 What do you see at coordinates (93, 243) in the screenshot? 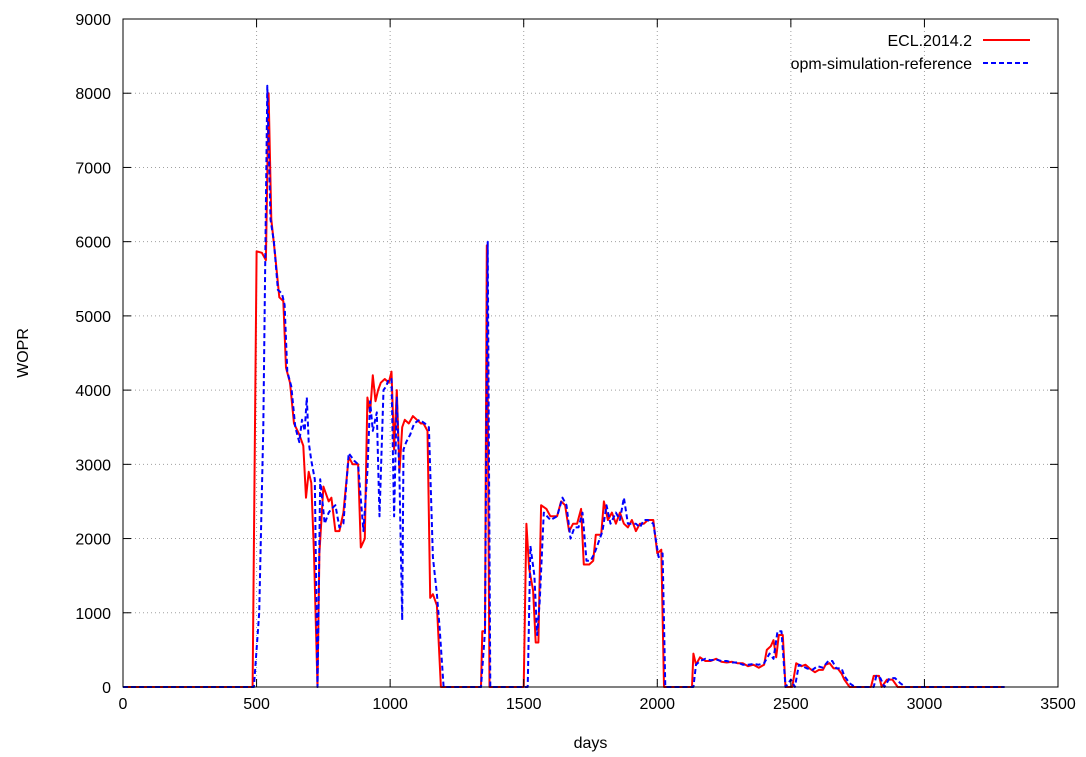
I see `y-tick-label: 6000` at bounding box center [93, 243].